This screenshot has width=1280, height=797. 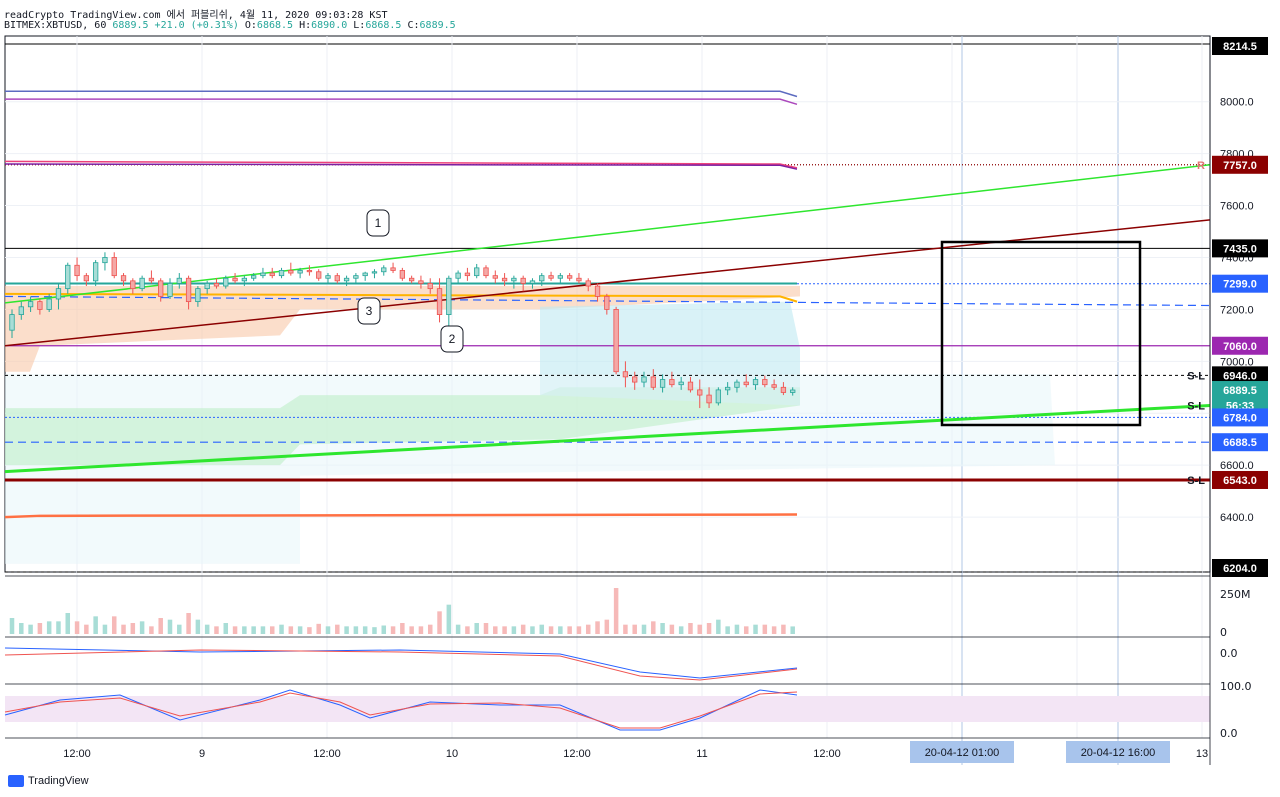 I want to click on tradingview-logo-icon, so click(x=16, y=781).